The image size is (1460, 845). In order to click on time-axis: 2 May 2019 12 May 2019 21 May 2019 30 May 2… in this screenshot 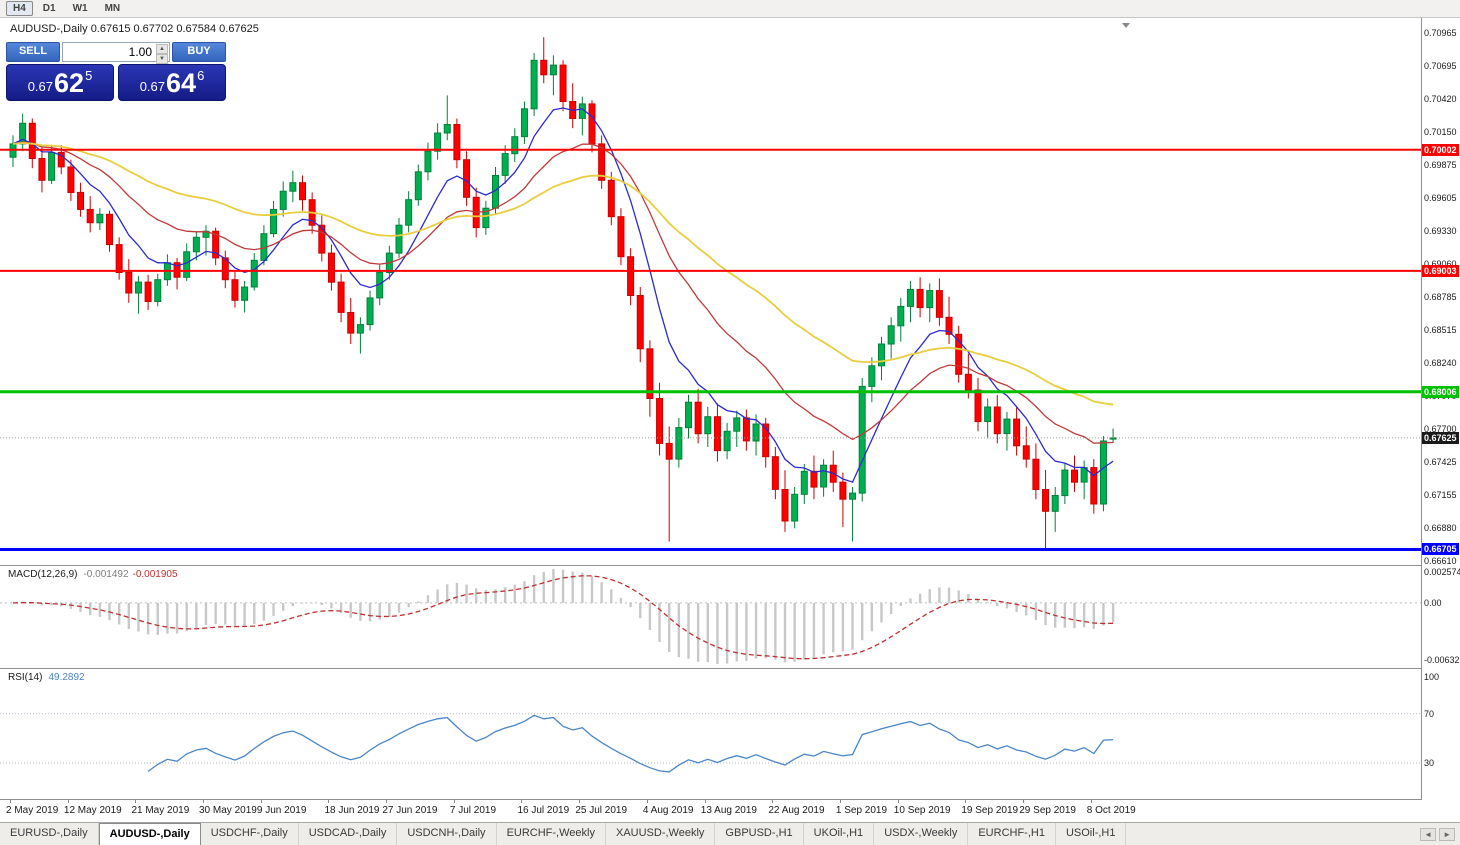, I will do `click(711, 811)`.